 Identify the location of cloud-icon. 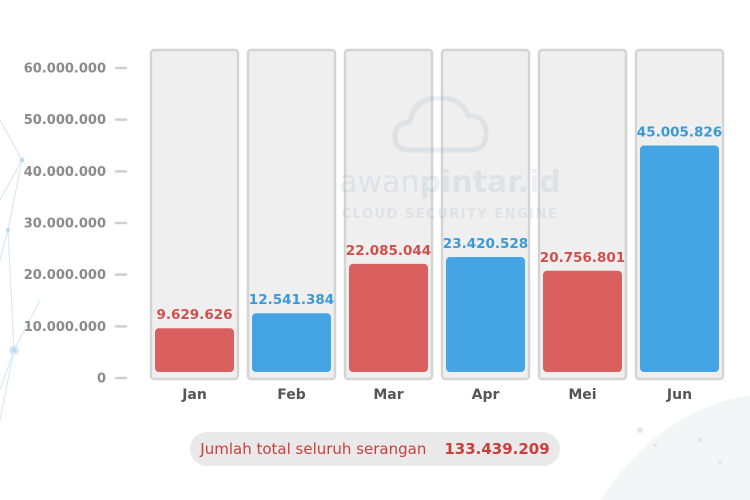
(440, 124).